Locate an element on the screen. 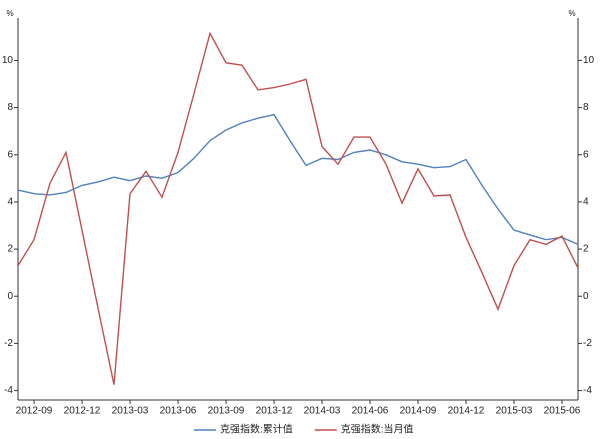 This screenshot has width=600, height=439. y-tick-label: 6 is located at coordinates (10, 154).